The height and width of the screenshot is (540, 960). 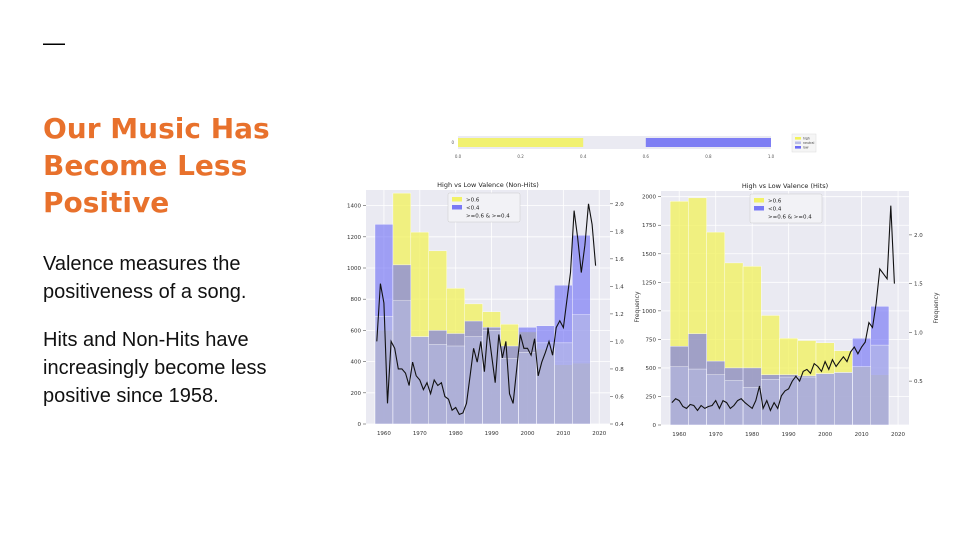 I want to click on y-tick-label: 1400, so click(x=354, y=207).